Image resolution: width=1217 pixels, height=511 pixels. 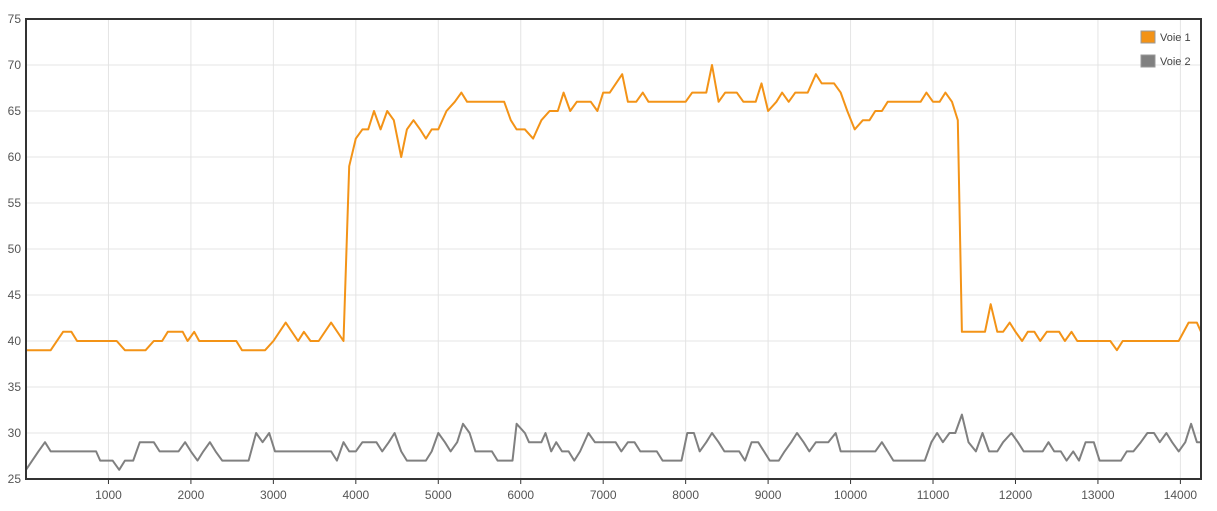 What do you see at coordinates (15, 387) in the screenshot?
I see `y-tick-label: 35` at bounding box center [15, 387].